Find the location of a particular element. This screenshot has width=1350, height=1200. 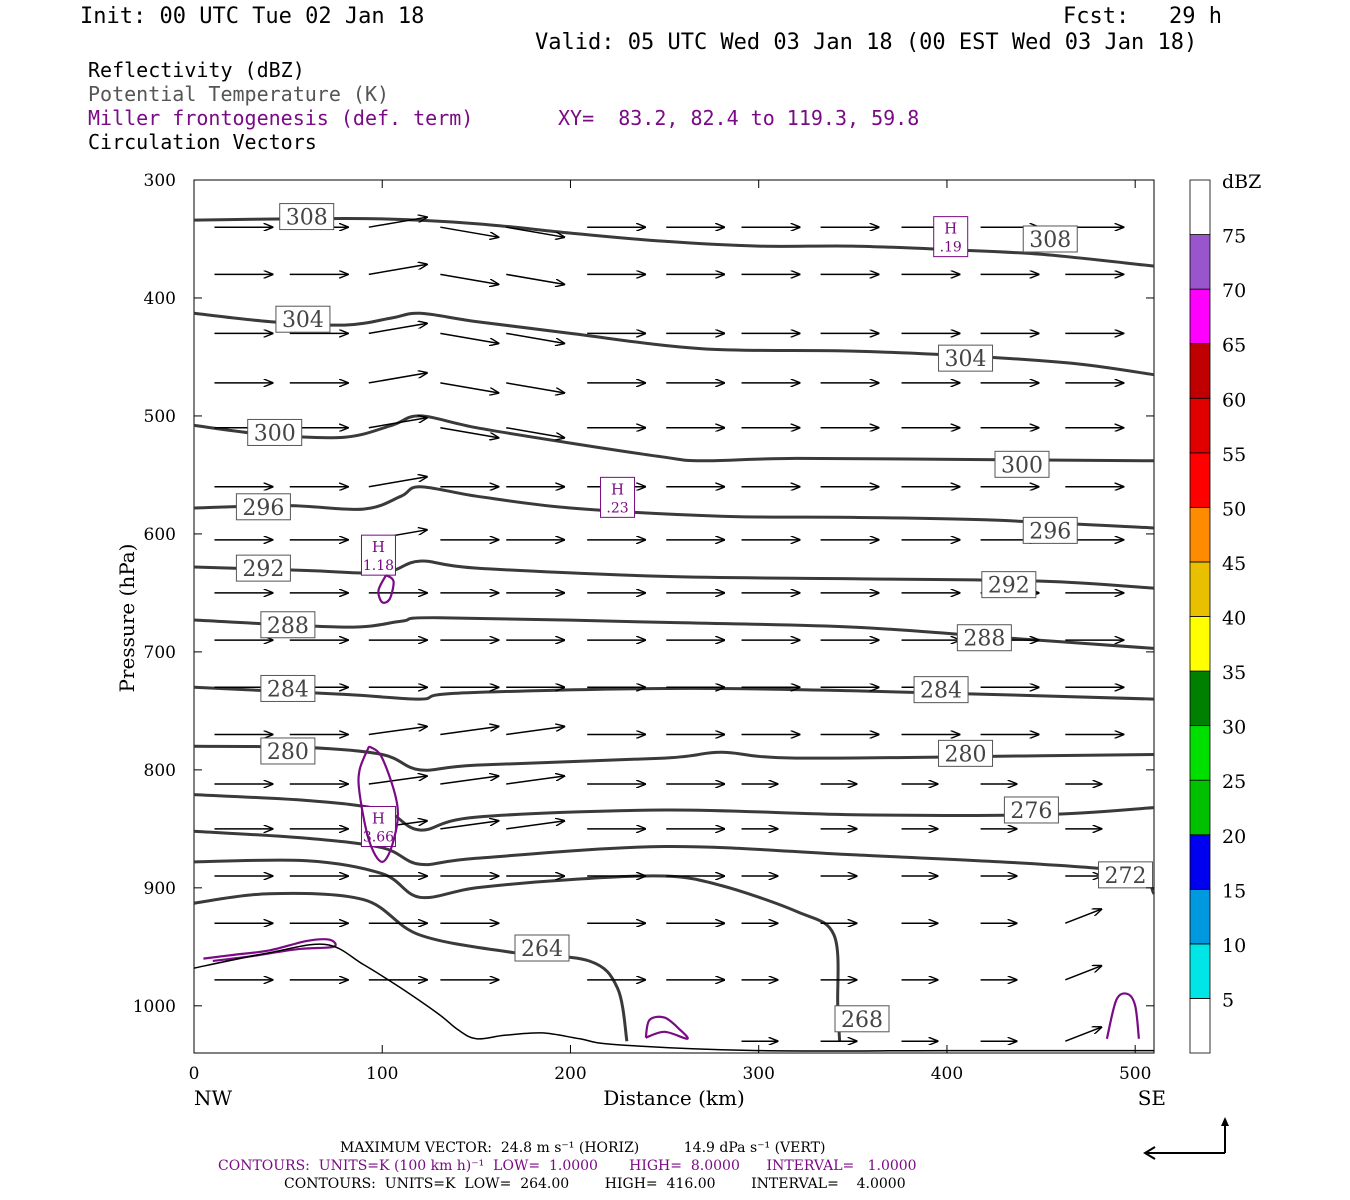

contour-label-276: 276 is located at coordinates (1031, 811).